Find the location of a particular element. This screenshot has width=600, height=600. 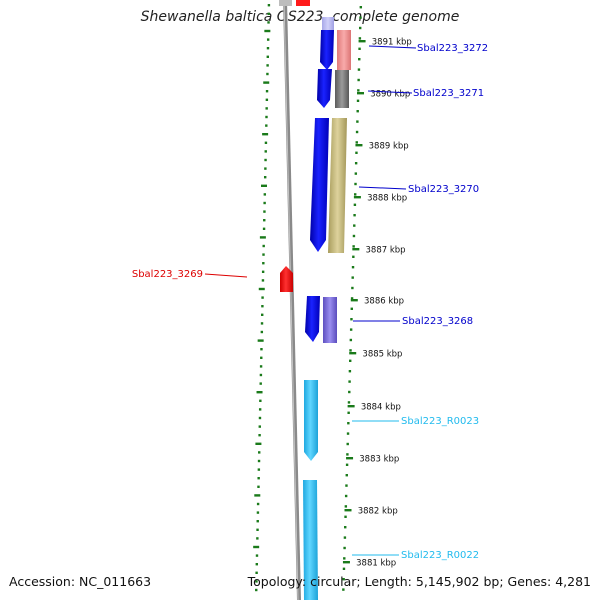

kbp-tick-label: 3887 kbp is located at coordinates (386, 251).